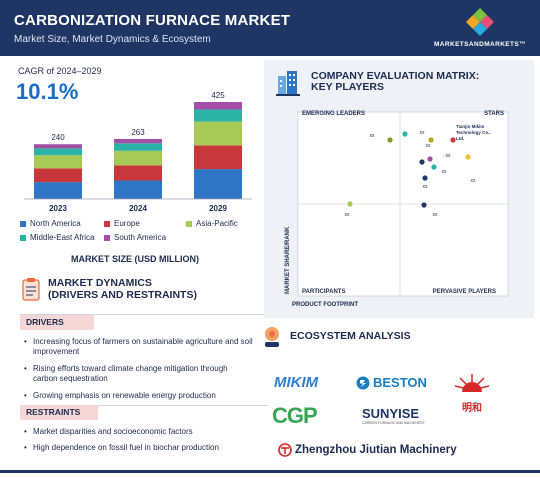 Image resolution: width=540 pixels, height=478 pixels. Describe the element at coordinates (138, 132) in the screenshot. I see `bar-total-label: 263` at that location.